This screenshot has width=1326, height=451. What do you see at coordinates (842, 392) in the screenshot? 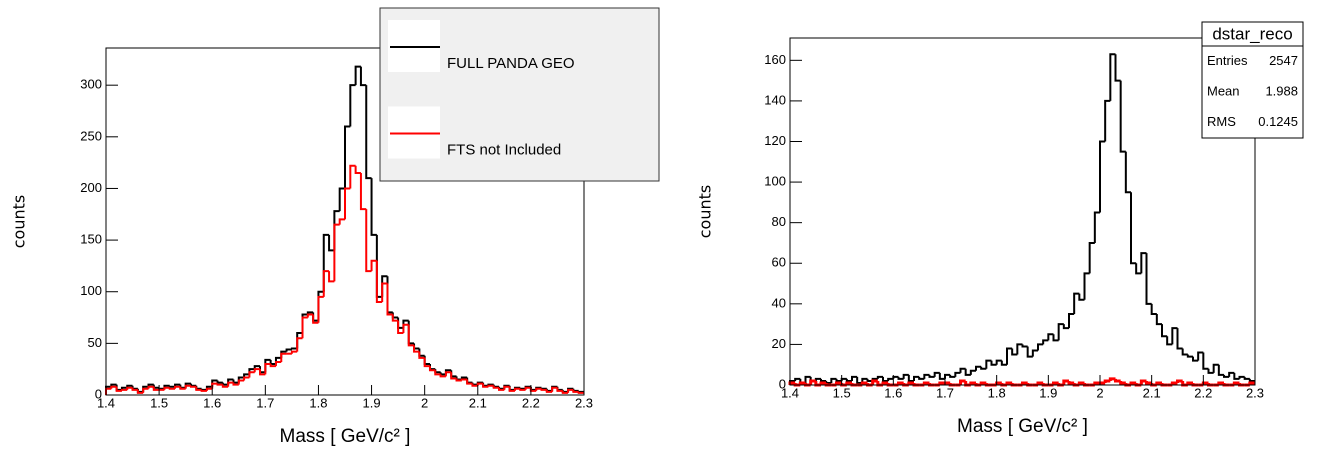
I see `x-tick-label: 1.5` at bounding box center [842, 392].